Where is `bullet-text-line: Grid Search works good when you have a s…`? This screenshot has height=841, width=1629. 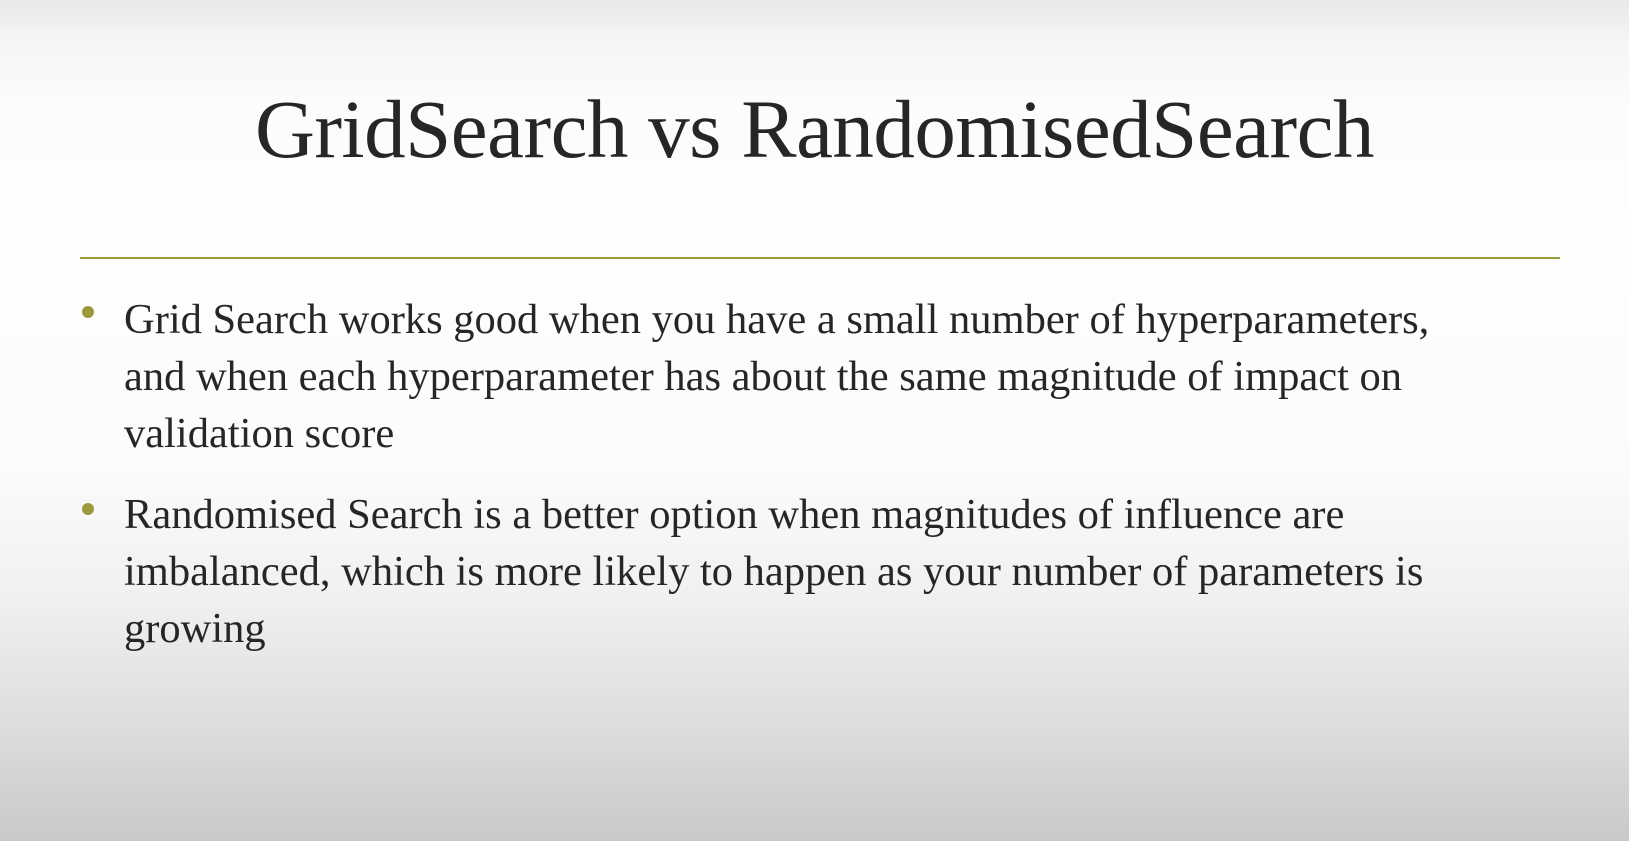
bullet-text-line: Grid Search works good when you have a s… is located at coordinates (777, 319).